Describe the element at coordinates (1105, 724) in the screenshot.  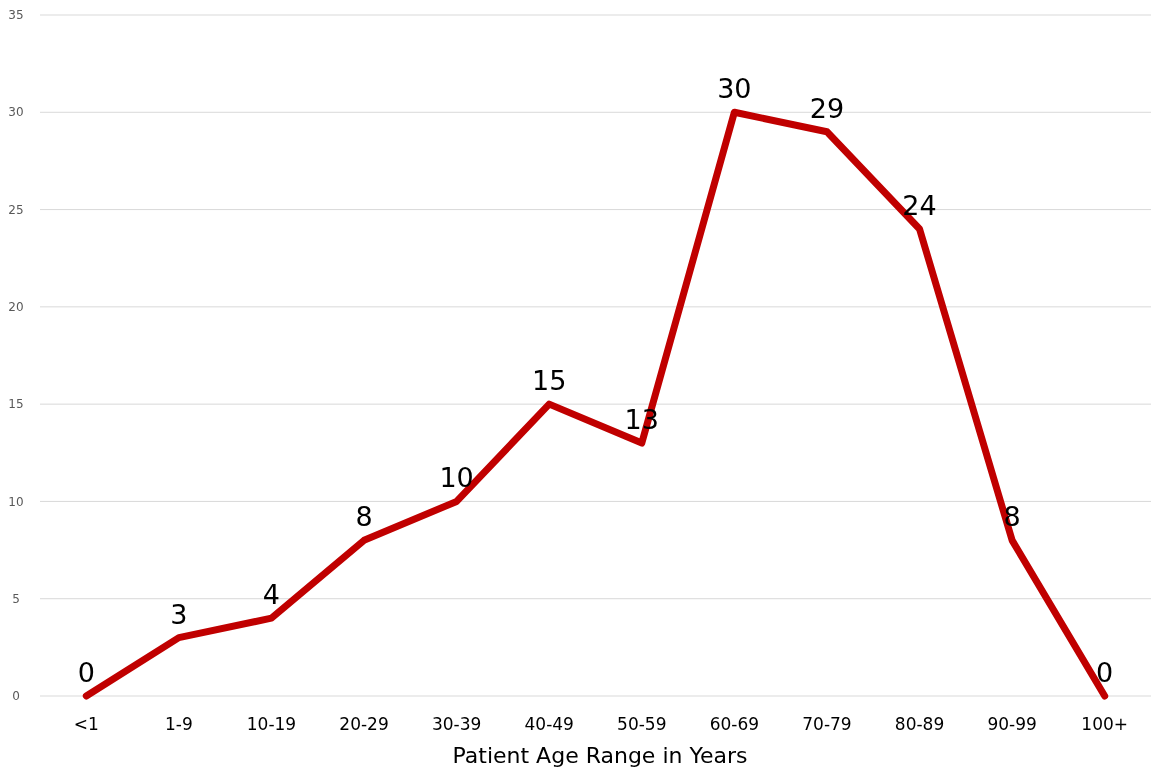
I see `x-tick-label: 100+` at that location.